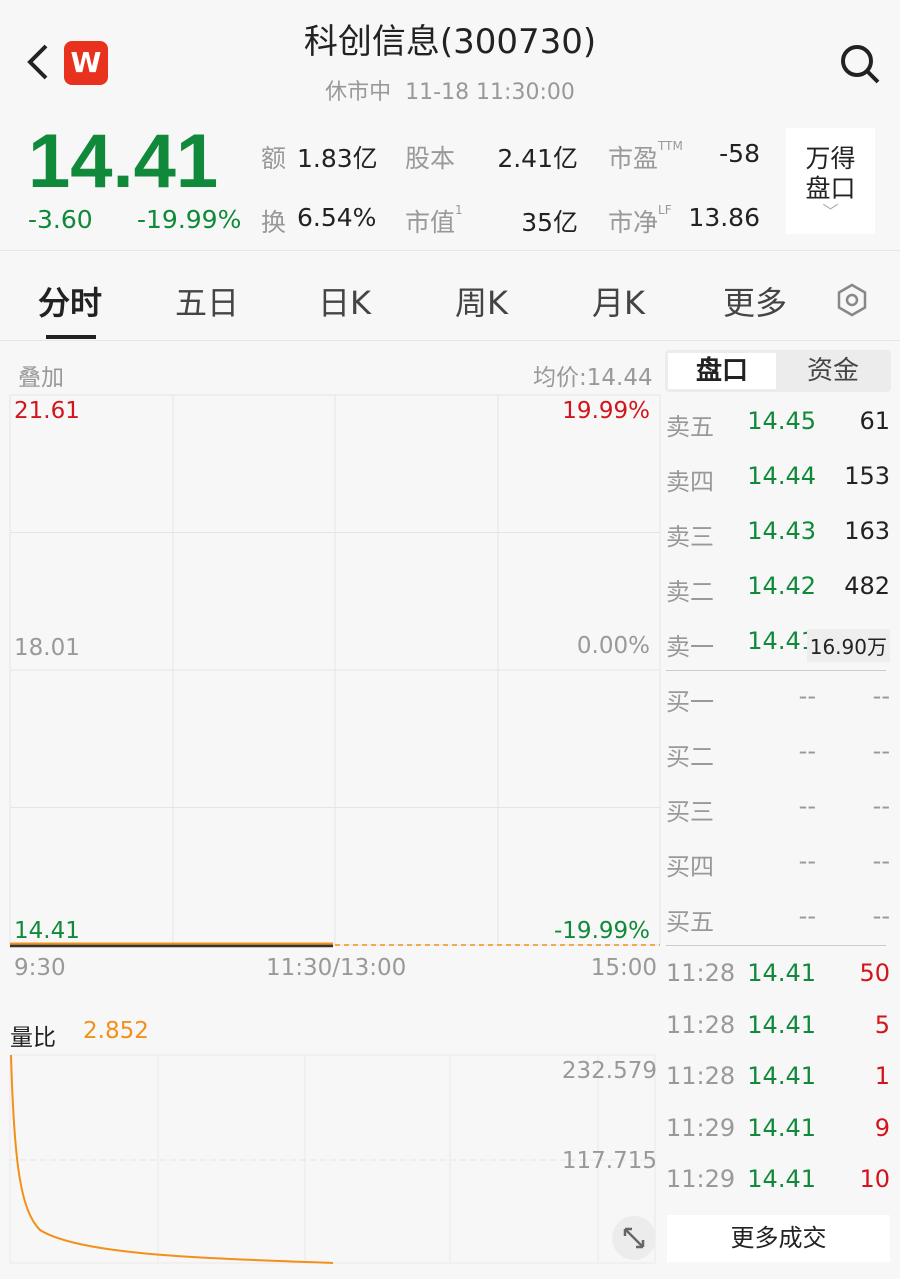  What do you see at coordinates (86, 63) in the screenshot?
I see `app-logo: W` at bounding box center [86, 63].